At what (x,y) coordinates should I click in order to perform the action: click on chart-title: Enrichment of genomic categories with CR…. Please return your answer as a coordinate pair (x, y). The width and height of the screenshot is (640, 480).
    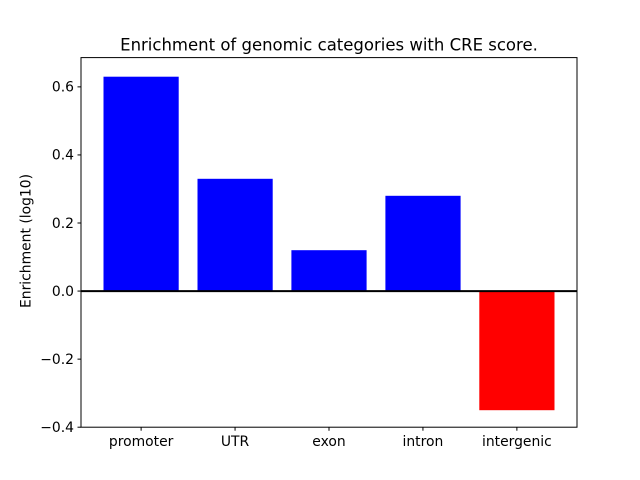
    Looking at the image, I should click on (329, 45).